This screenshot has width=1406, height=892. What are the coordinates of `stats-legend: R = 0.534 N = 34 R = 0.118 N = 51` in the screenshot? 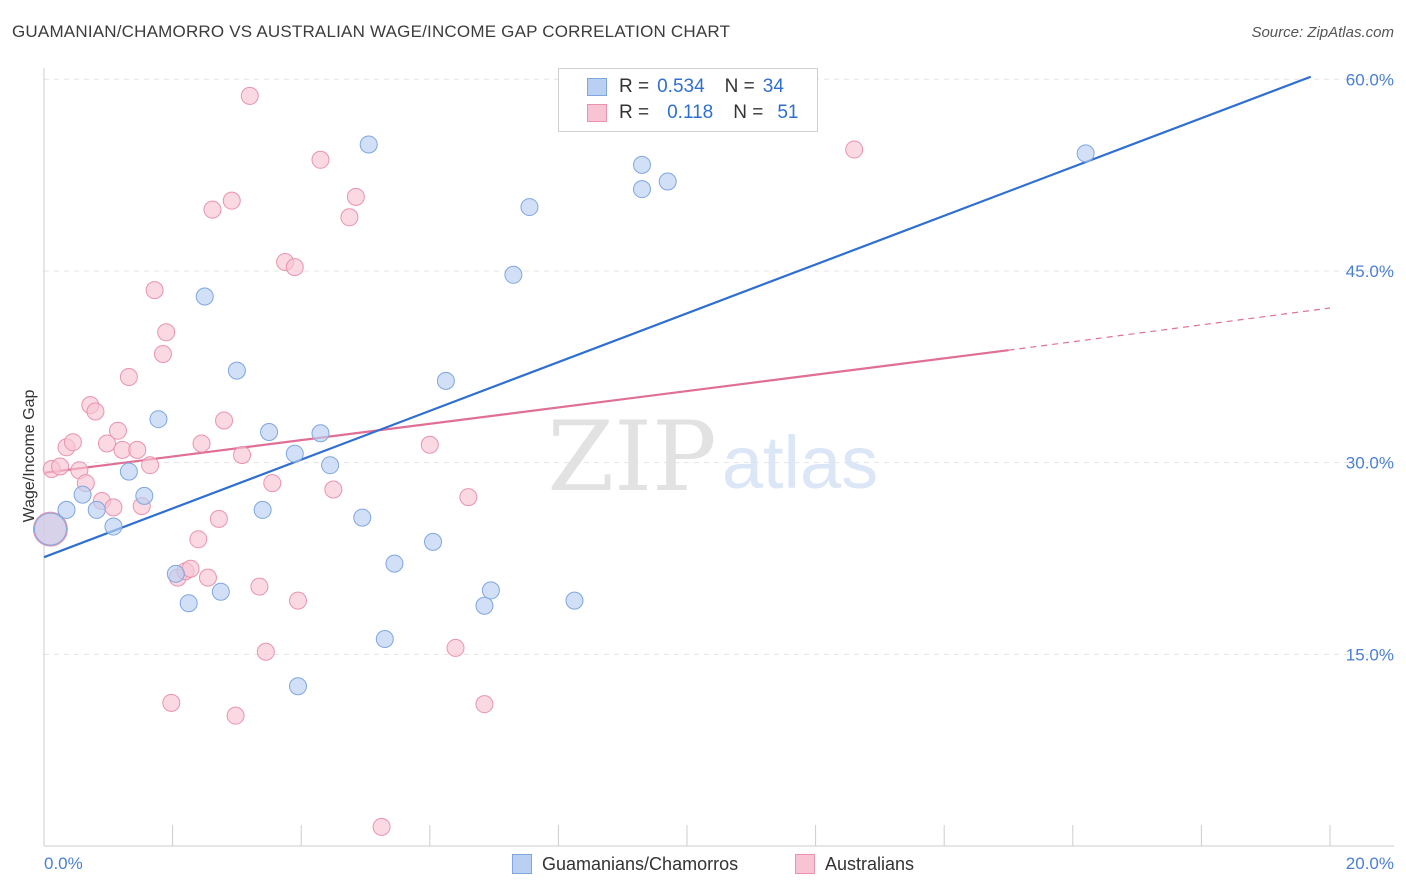 It's located at (688, 100).